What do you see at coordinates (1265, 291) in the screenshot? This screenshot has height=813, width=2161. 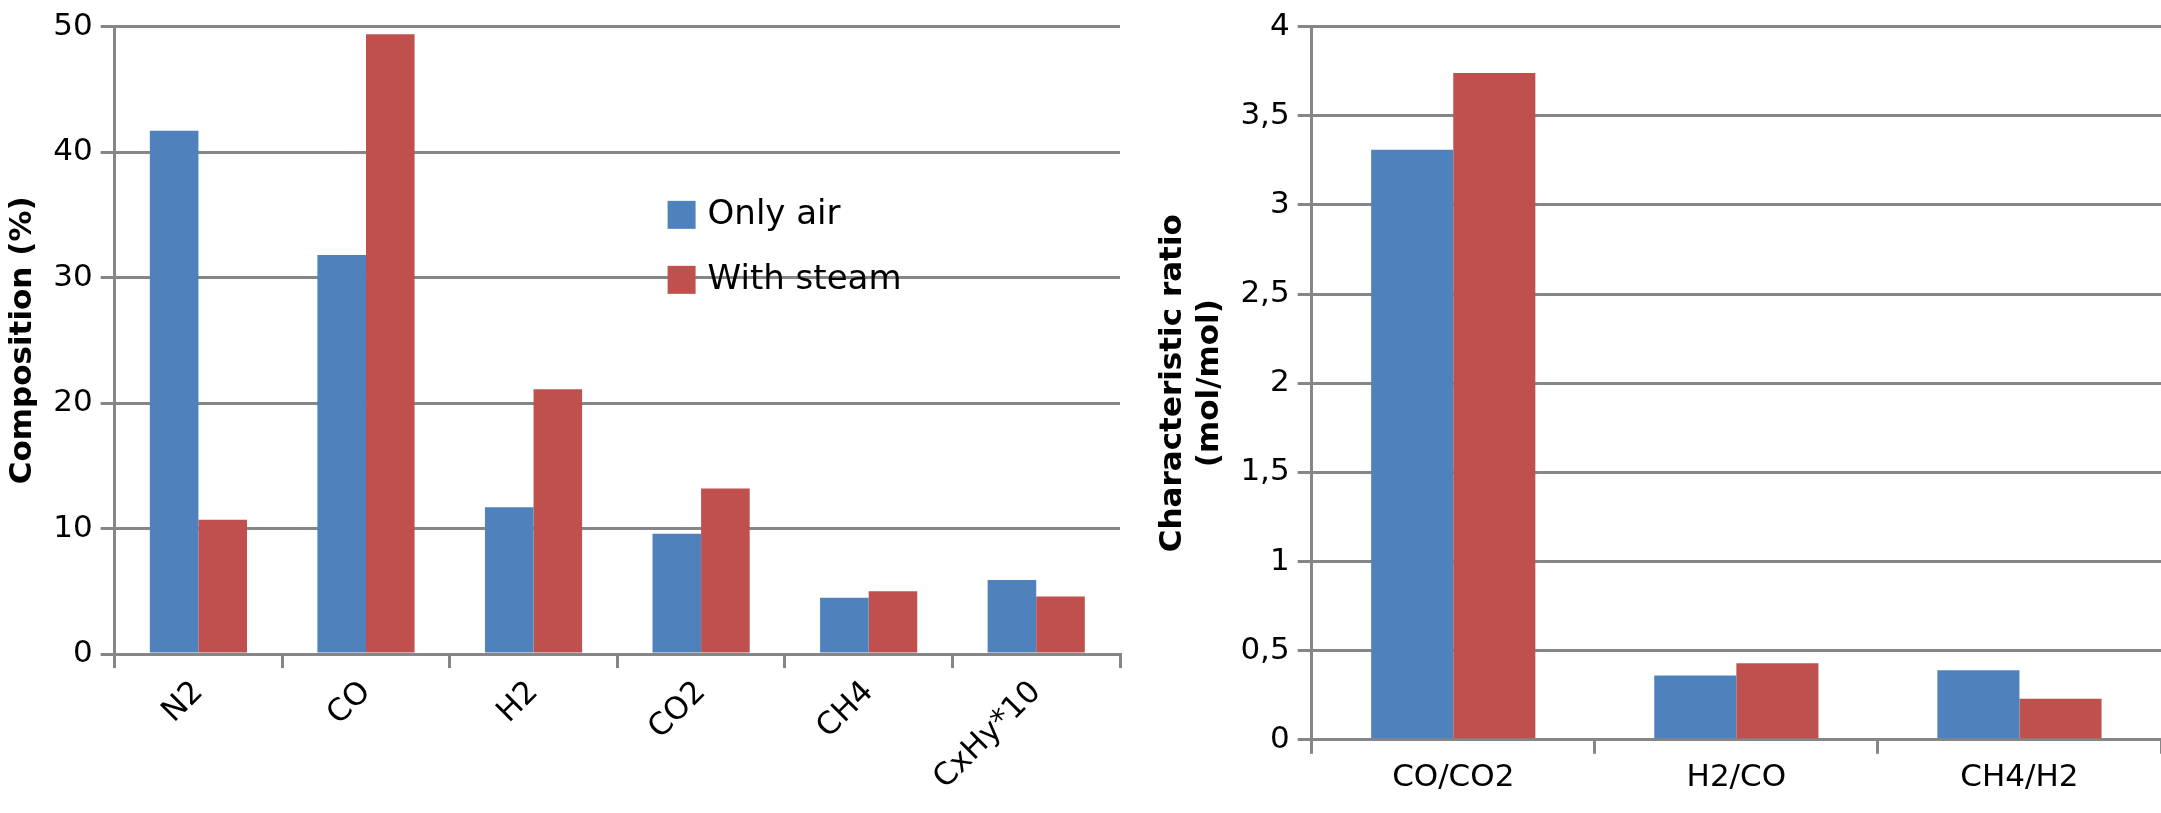 I see `y-tick-label: 2,5` at bounding box center [1265, 291].